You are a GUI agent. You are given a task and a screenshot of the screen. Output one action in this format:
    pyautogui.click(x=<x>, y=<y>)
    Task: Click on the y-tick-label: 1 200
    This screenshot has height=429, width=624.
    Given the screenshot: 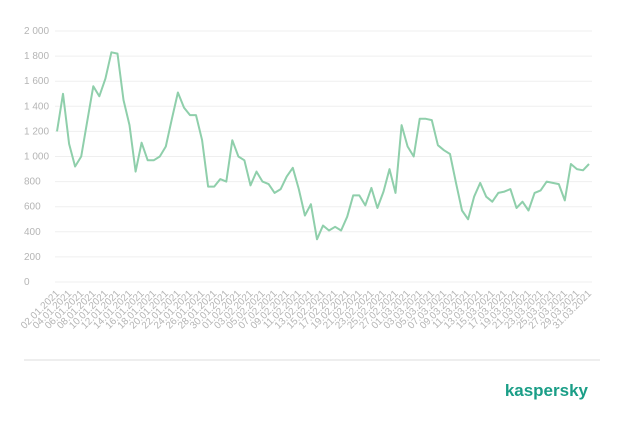 What is the action you would take?
    pyautogui.click(x=36, y=131)
    